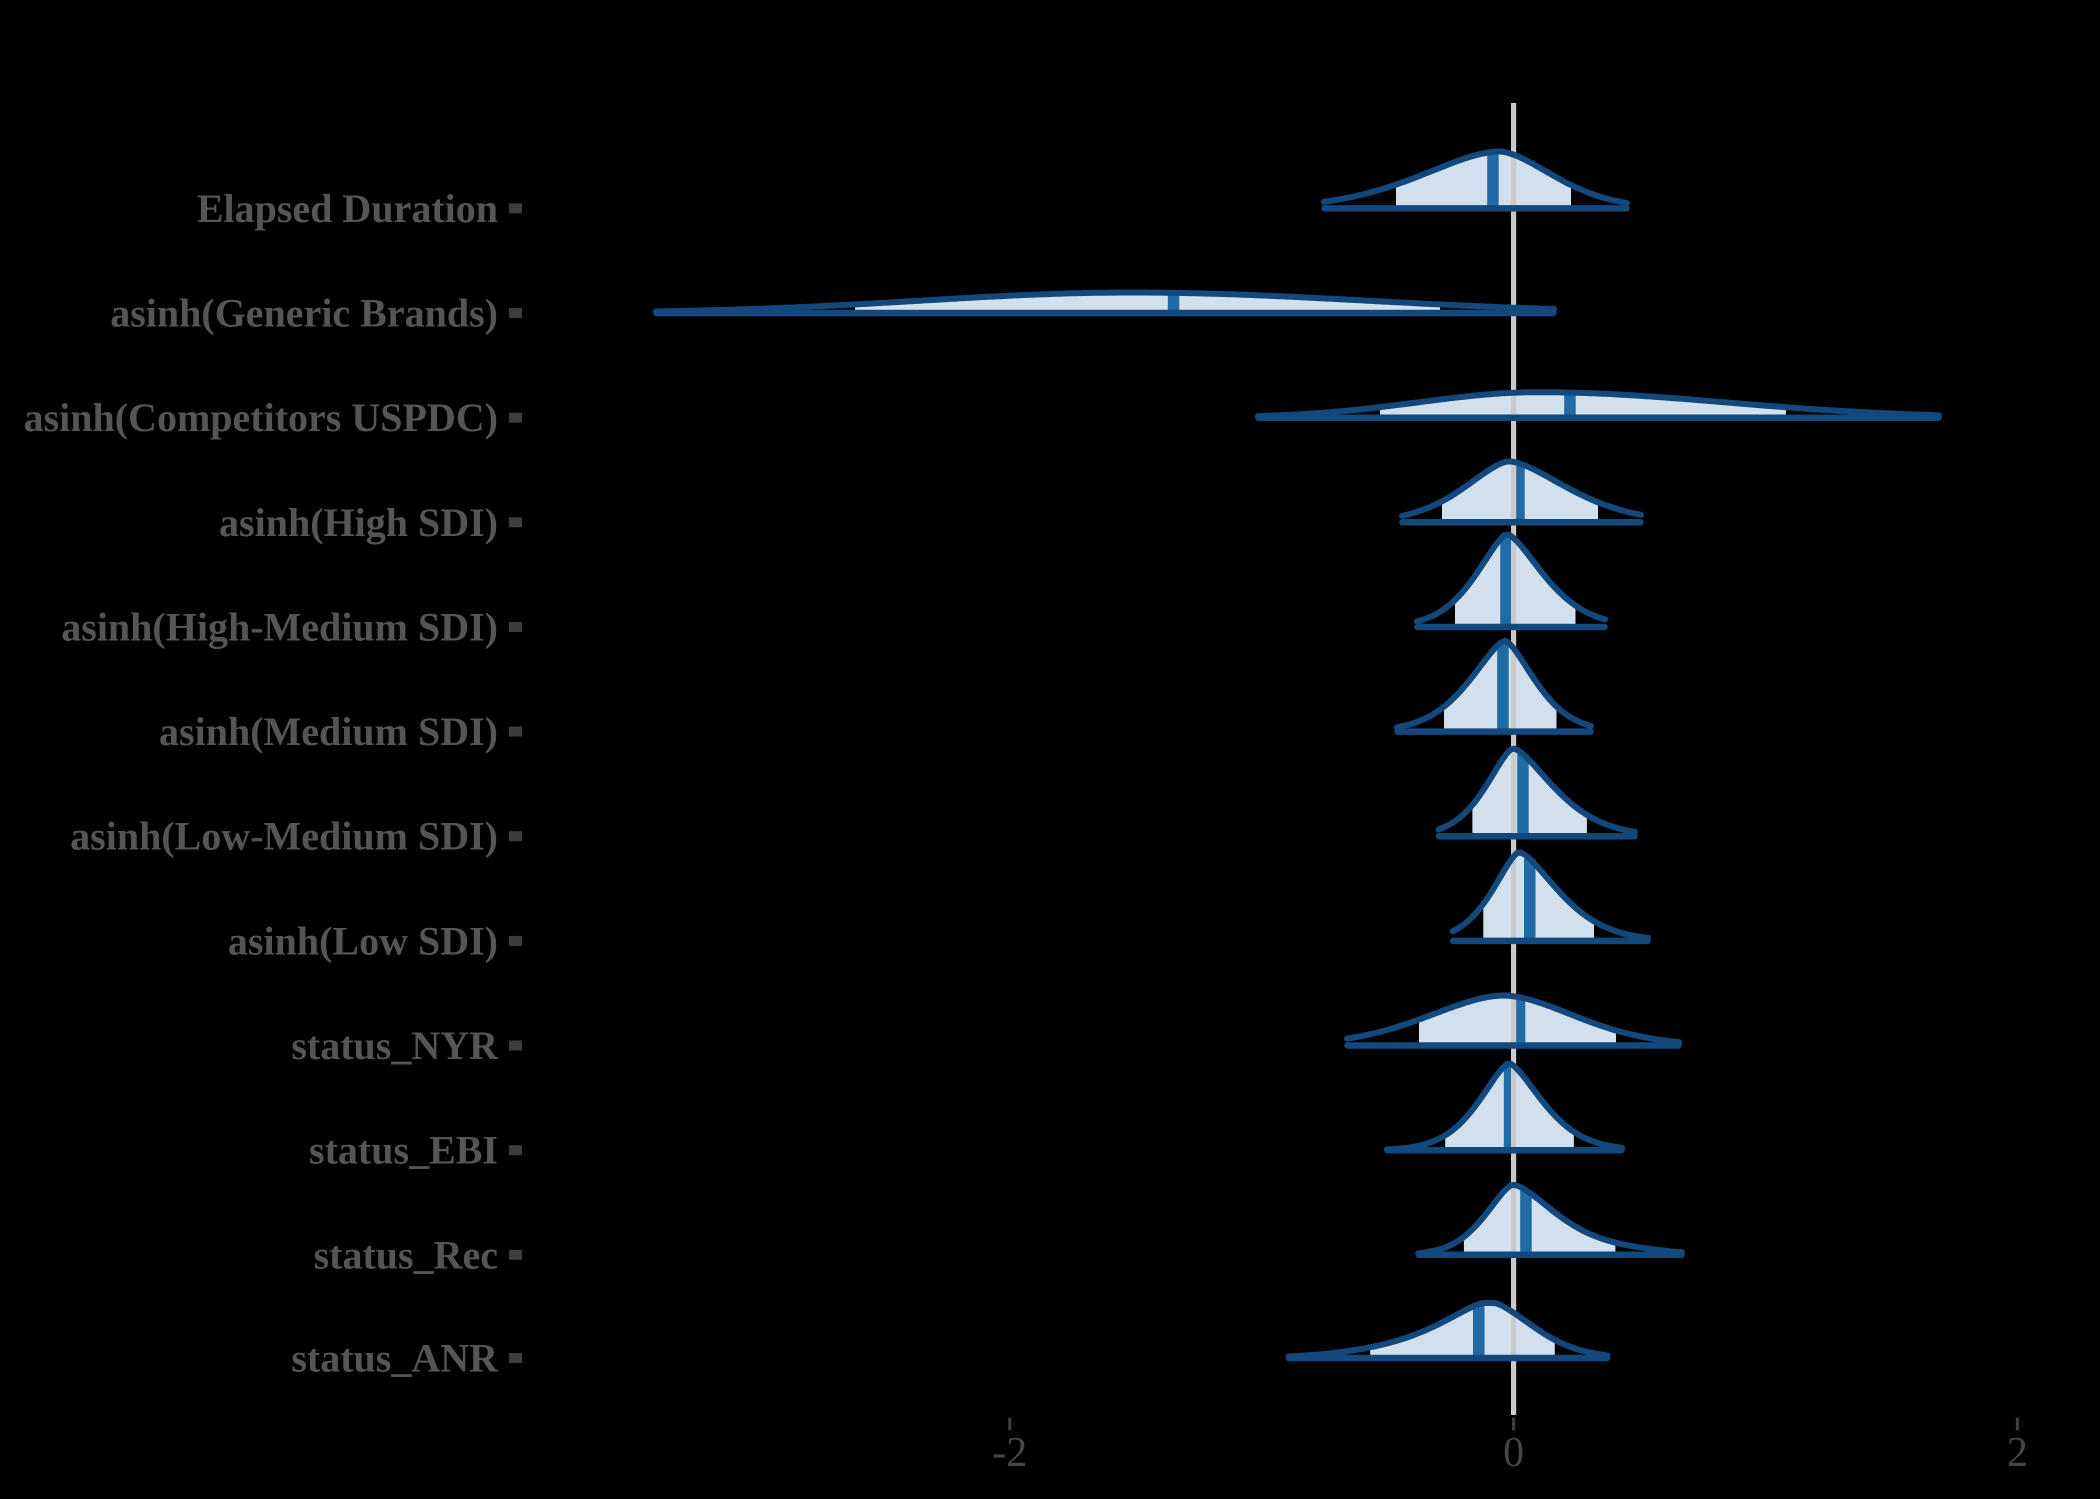  I want to click on svg-text: -2, so click(1009, 1453).